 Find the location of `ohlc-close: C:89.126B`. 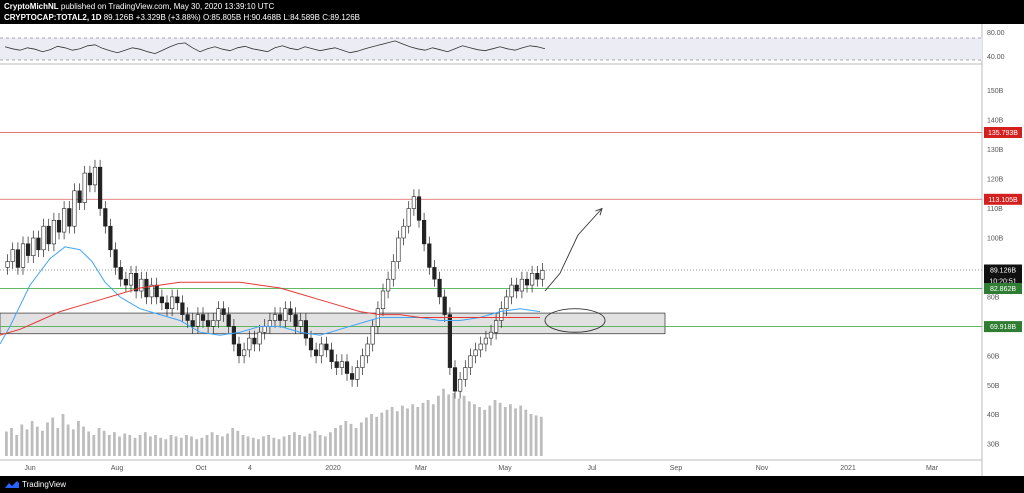

ohlc-close: C:89.126B is located at coordinates (341, 17).